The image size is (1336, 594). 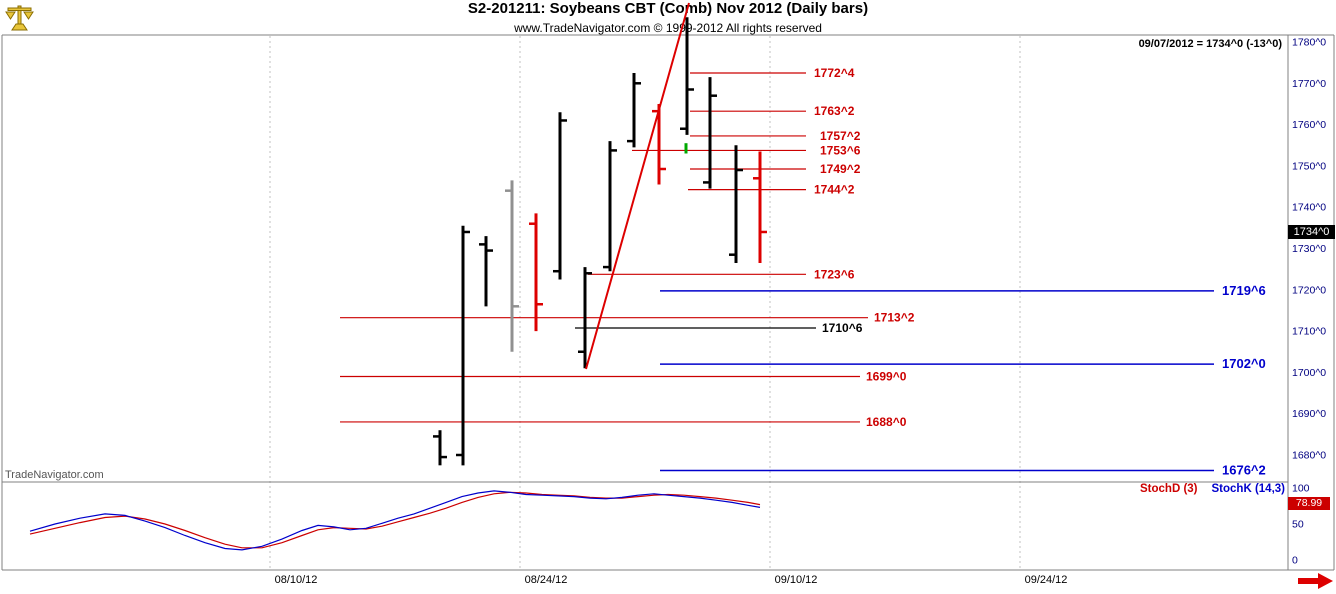 What do you see at coordinates (1244, 290) in the screenshot?
I see `price-level-label: 1719^6` at bounding box center [1244, 290].